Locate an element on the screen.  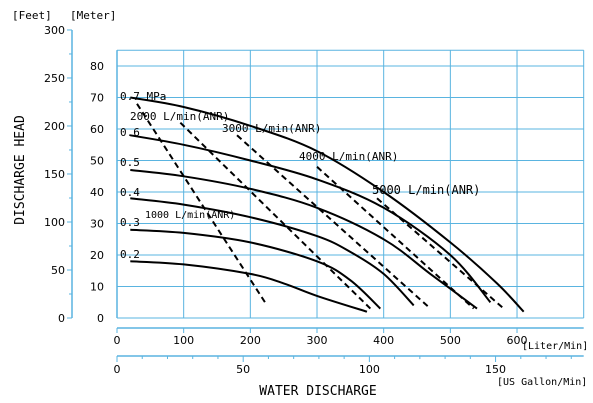
label-0.2: 0.2 is located at coordinates (130, 254).